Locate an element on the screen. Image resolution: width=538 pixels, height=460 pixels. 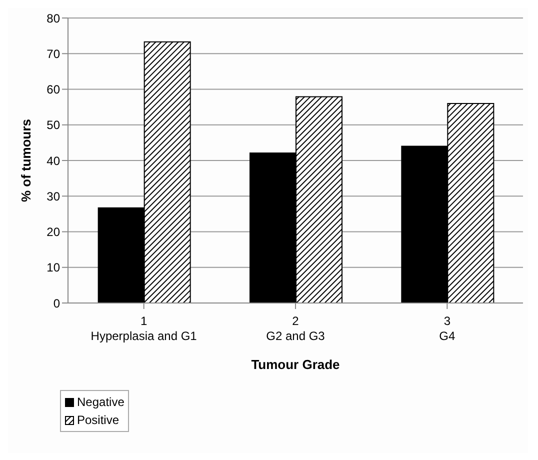
legend-label: Negative is located at coordinates (100, 402).